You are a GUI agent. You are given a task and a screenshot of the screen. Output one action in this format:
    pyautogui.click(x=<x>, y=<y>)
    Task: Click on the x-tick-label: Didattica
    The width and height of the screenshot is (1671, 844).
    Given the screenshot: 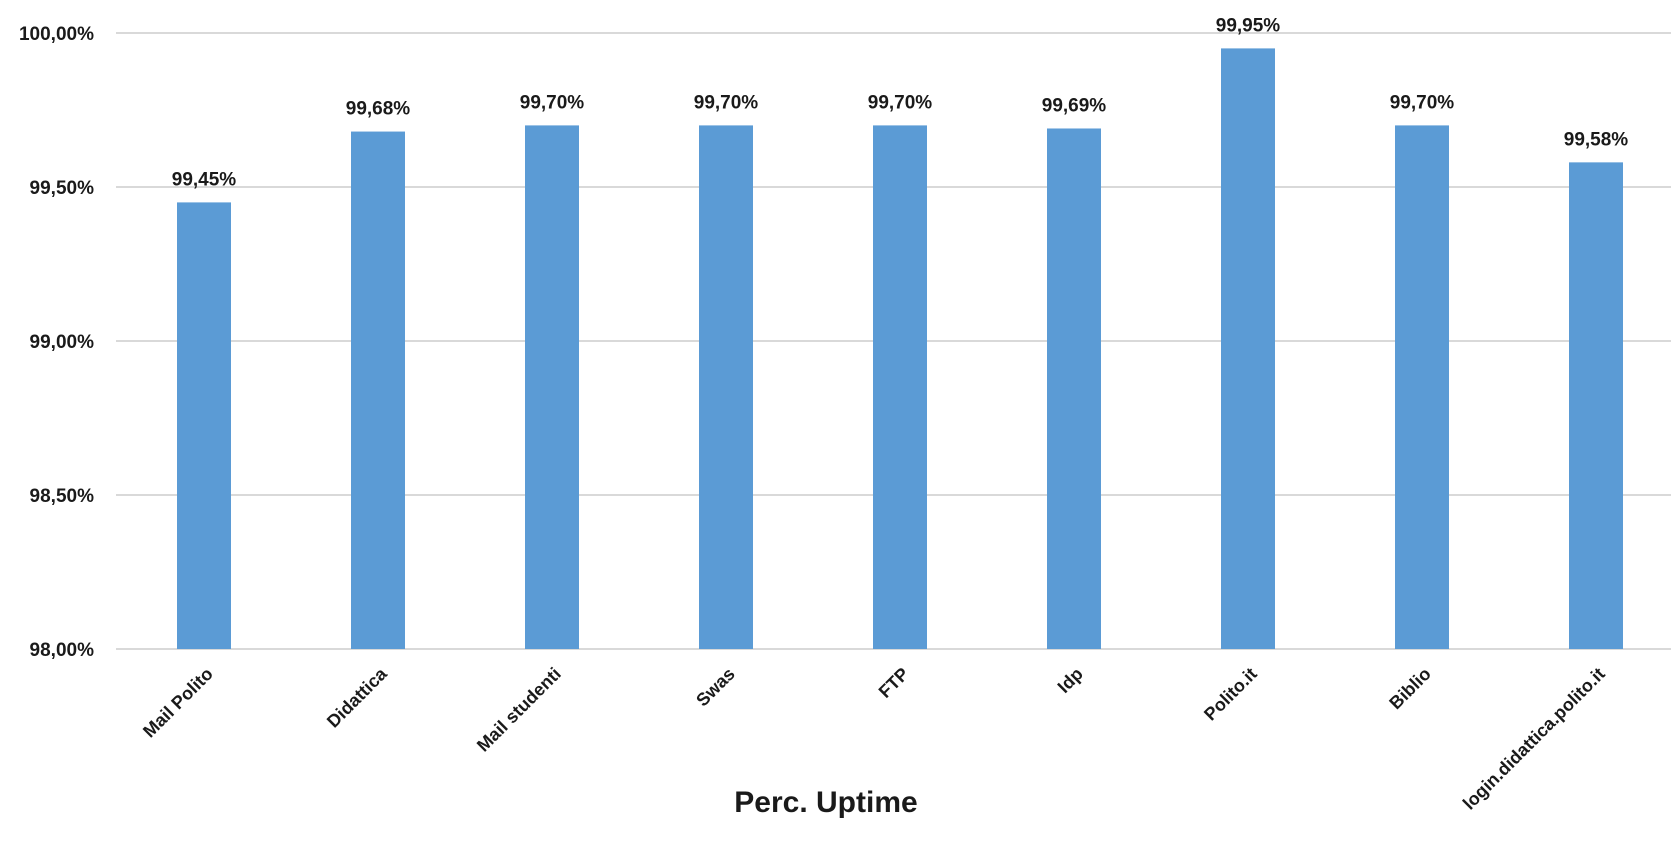 What is the action you would take?
    pyautogui.click(x=357, y=697)
    